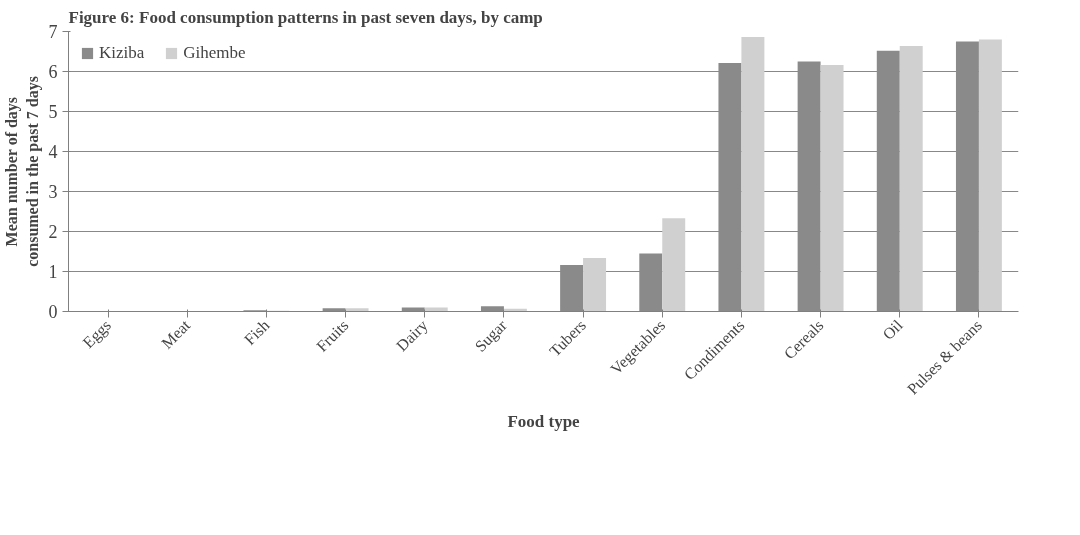 This screenshot has width=1080, height=535. Describe the element at coordinates (53, 232) in the screenshot. I see `y-tick-label: 2` at that location.